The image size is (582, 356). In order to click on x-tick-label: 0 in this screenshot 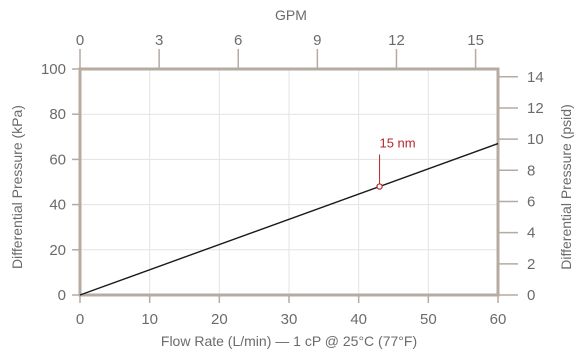, I will do `click(80, 319)`.